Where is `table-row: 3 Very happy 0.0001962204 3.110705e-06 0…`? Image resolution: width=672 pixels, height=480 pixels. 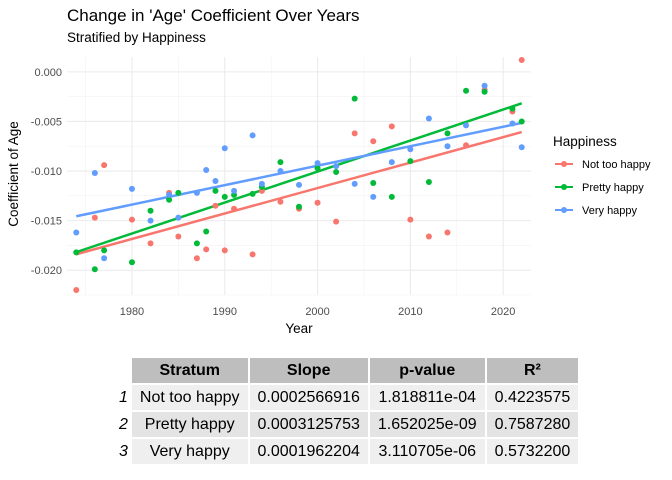 table-row: 3 Very happy 0.0001962204 3.110705e-06 0… is located at coordinates (346, 451).